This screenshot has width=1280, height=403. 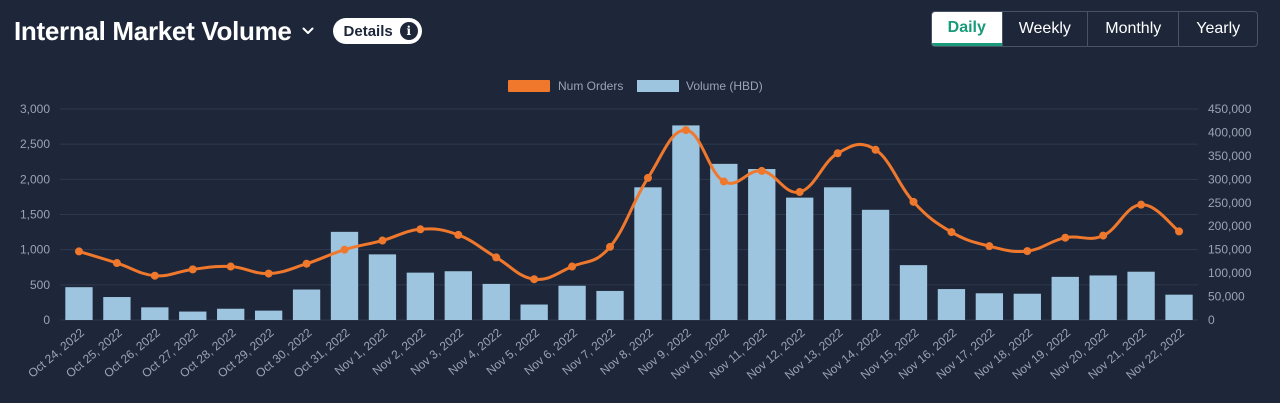 What do you see at coordinates (35, 179) in the screenshot?
I see `y-left-tick-label: 2,000` at bounding box center [35, 179].